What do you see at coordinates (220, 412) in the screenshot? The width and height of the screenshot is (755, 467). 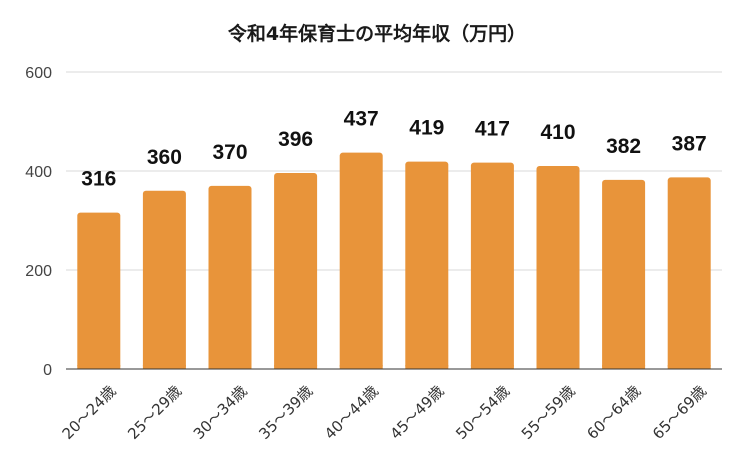 I see `x-tick-label: 30～34歳` at bounding box center [220, 412].